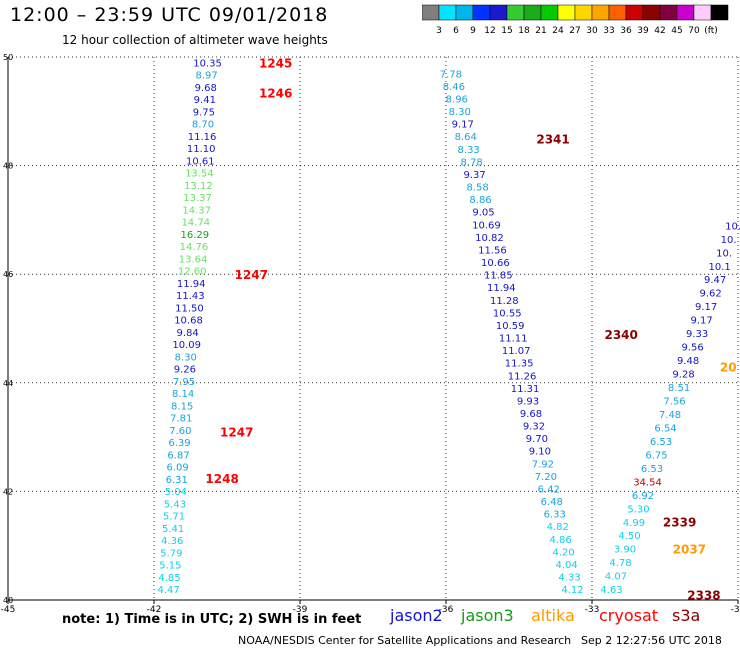 This screenshot has height=650, width=740. Describe the element at coordinates (188, 321) in the screenshot. I see `wave-height-value: 10.68` at that location.